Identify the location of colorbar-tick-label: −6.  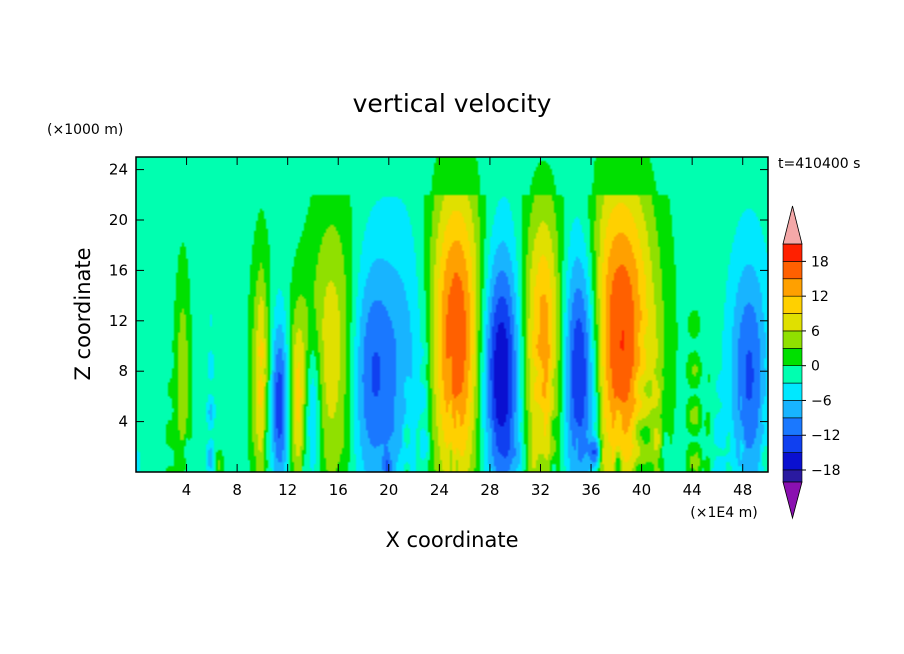
(821, 401).